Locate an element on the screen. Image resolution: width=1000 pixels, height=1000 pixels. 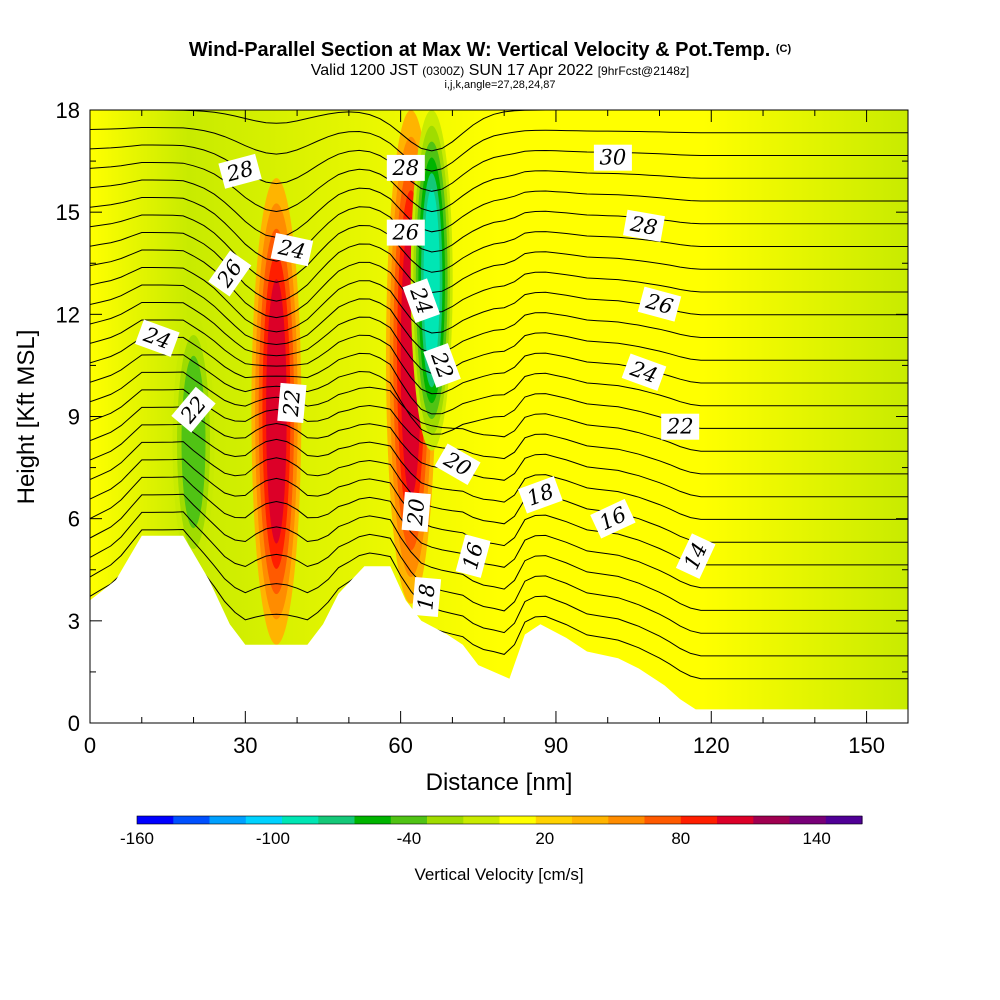
colorbar-tick-label--40: -40 is located at coordinates (409, 838).